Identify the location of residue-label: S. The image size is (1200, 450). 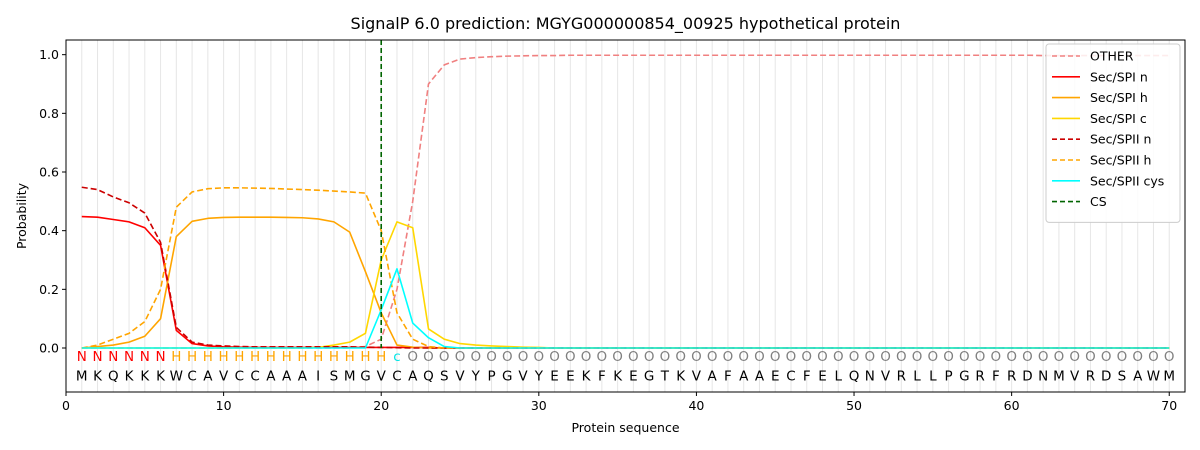
(334, 376).